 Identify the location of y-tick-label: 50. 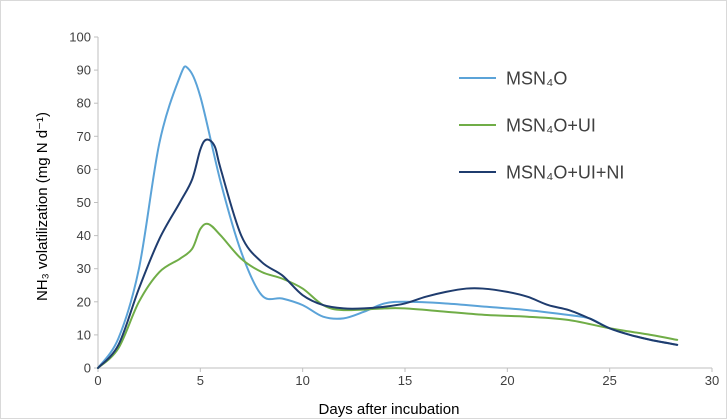
(84, 202).